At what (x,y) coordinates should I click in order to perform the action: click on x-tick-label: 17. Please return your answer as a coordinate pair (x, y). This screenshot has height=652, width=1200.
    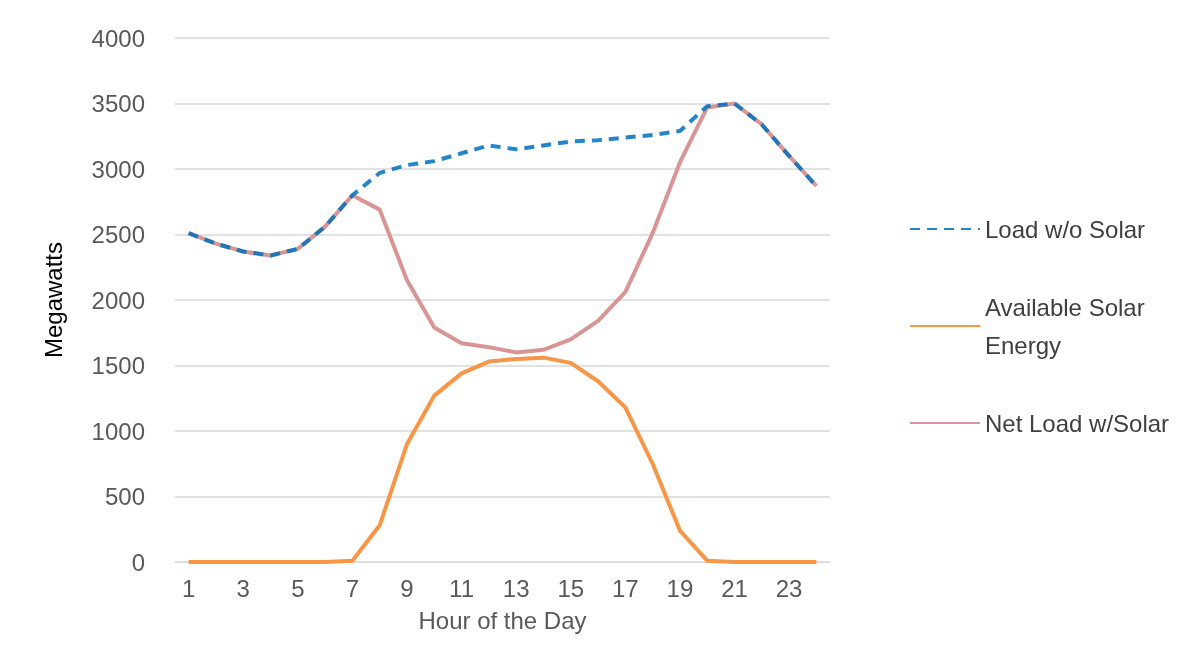
    Looking at the image, I should click on (625, 588).